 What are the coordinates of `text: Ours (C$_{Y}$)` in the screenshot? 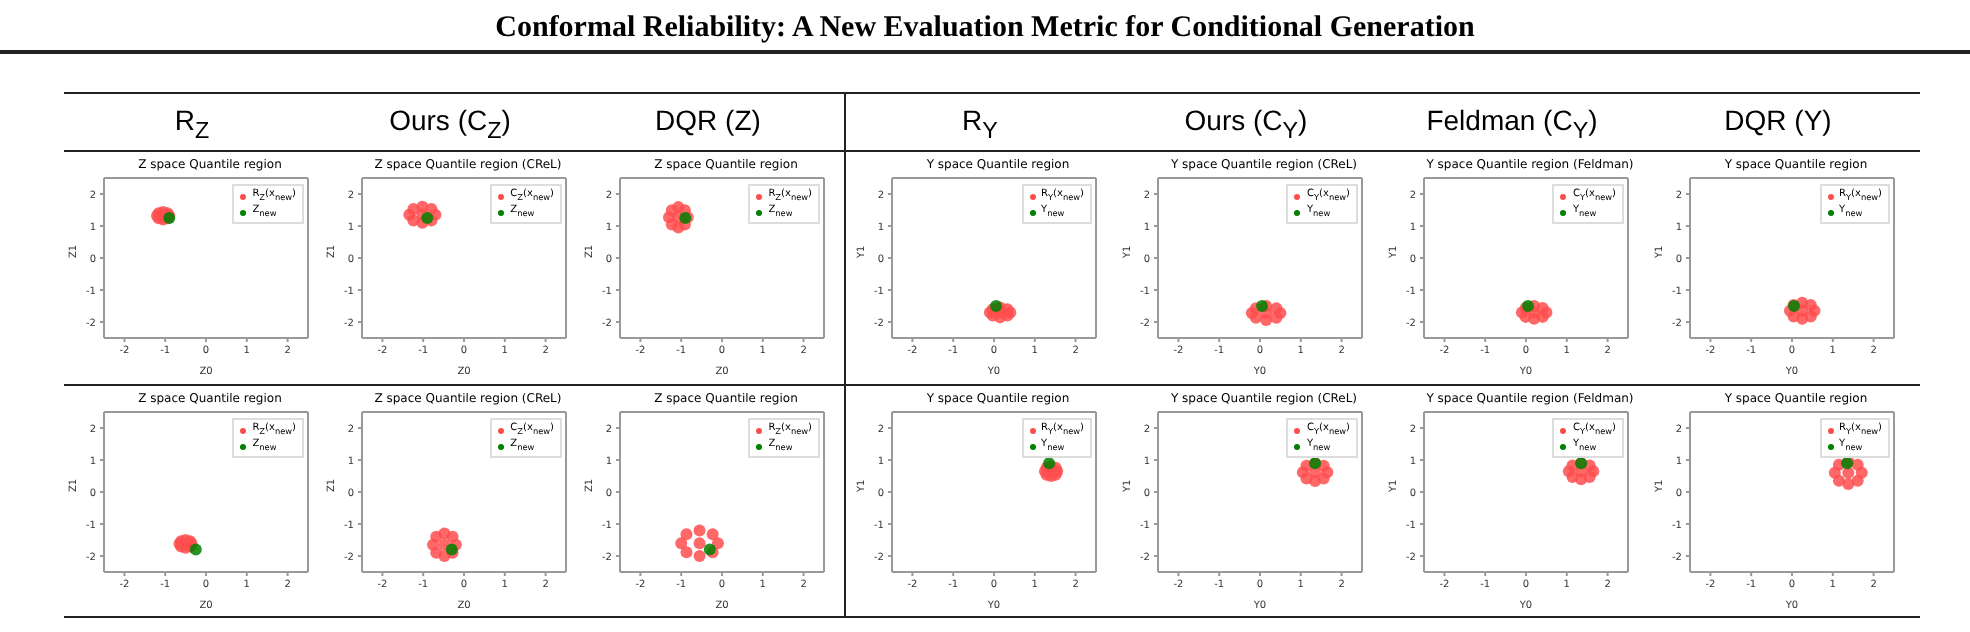 It's located at (1246, 124).